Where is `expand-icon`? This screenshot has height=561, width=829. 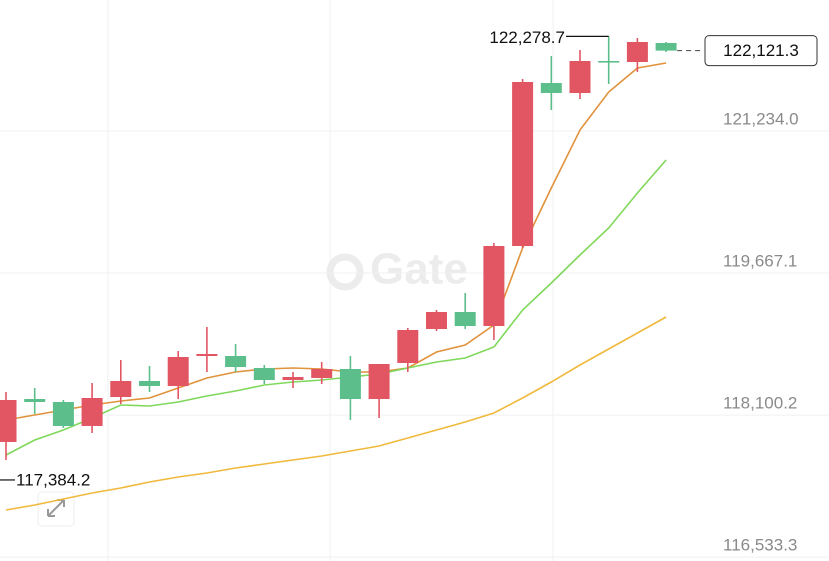
expand-icon is located at coordinates (56, 508).